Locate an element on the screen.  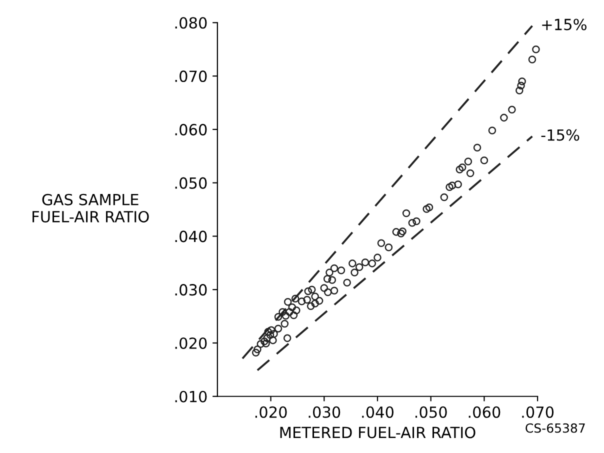
x-tick-label: .020 is located at coordinates (271, 412).